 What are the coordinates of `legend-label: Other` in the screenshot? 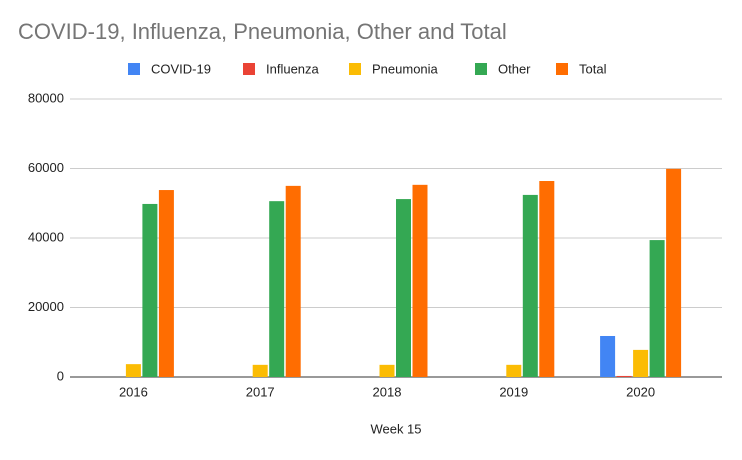 It's located at (514, 68).